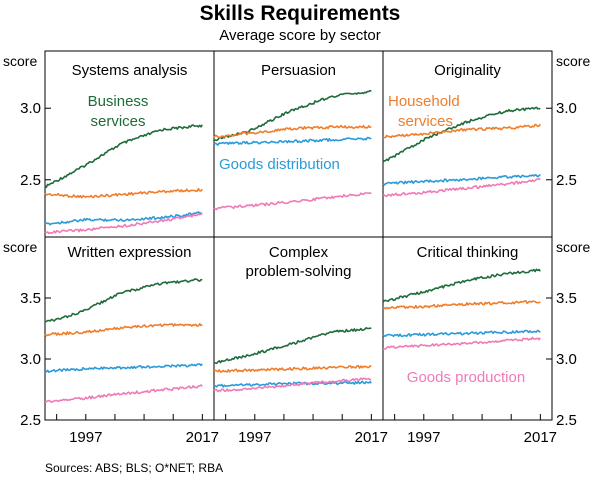 This screenshot has width=600, height=480. What do you see at coordinates (424, 111) in the screenshot?
I see `series-label: Household services` at bounding box center [424, 111].